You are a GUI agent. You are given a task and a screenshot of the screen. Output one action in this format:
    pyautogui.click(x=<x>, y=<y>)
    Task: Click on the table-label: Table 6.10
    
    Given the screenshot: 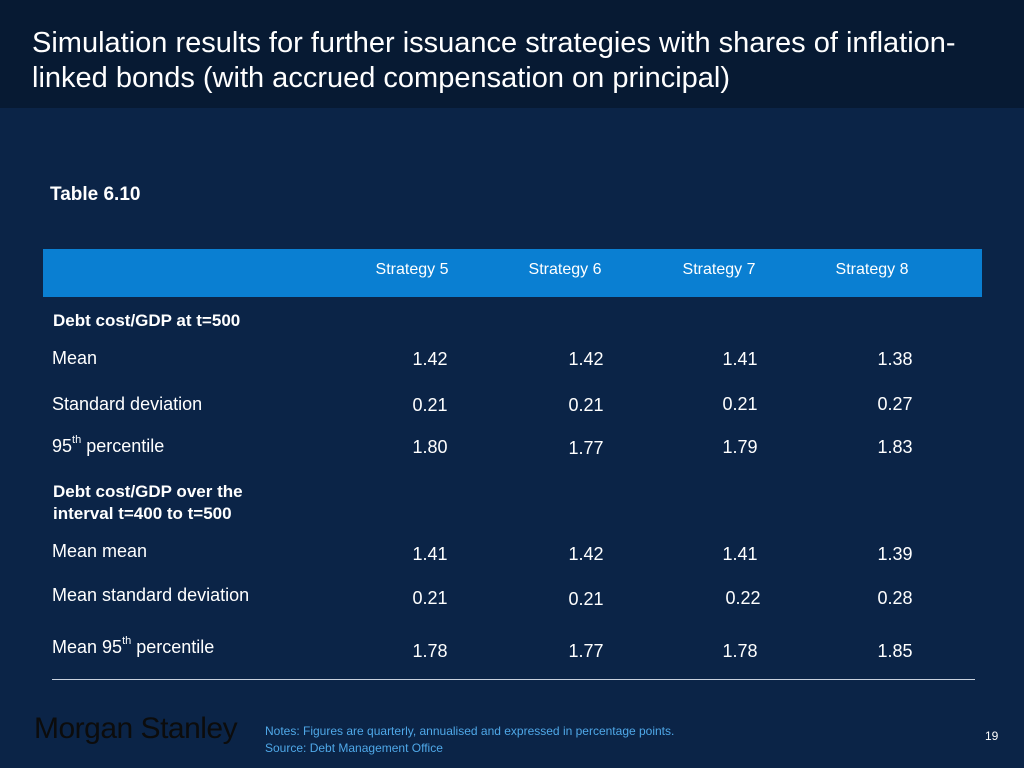 What is the action you would take?
    pyautogui.click(x=95, y=194)
    